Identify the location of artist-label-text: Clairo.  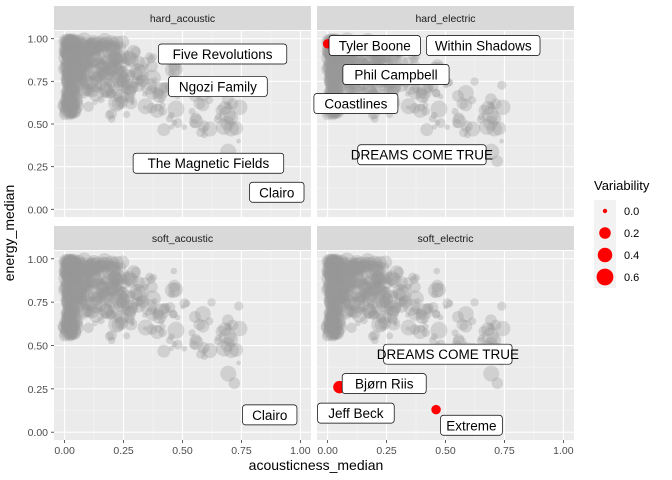
(269, 415).